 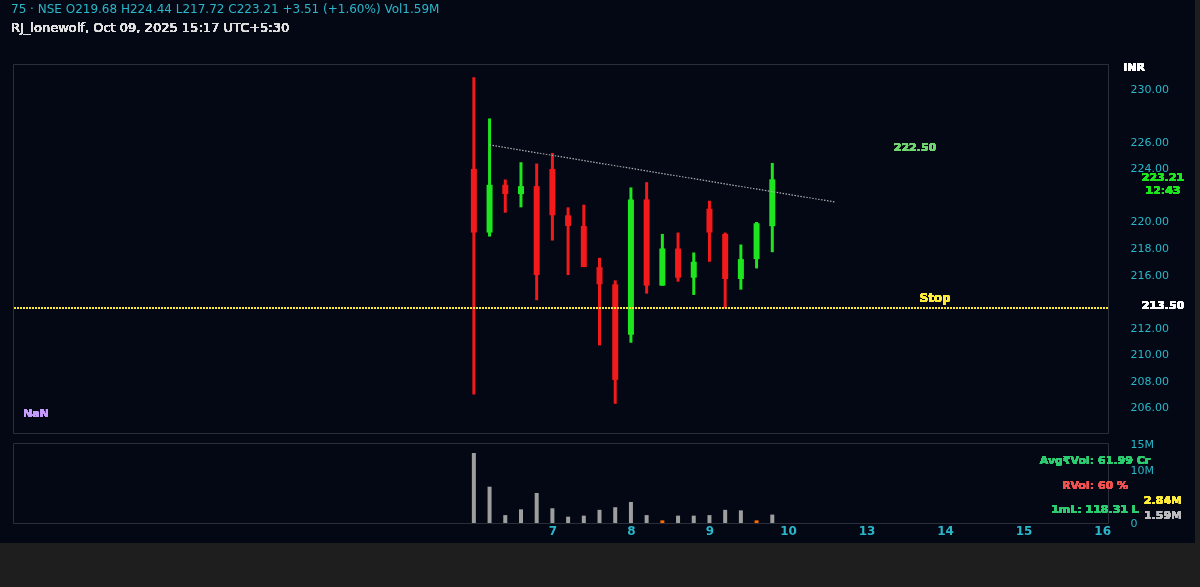 What do you see at coordinates (1163, 500) in the screenshot?
I see `text: 2.84M` at bounding box center [1163, 500].